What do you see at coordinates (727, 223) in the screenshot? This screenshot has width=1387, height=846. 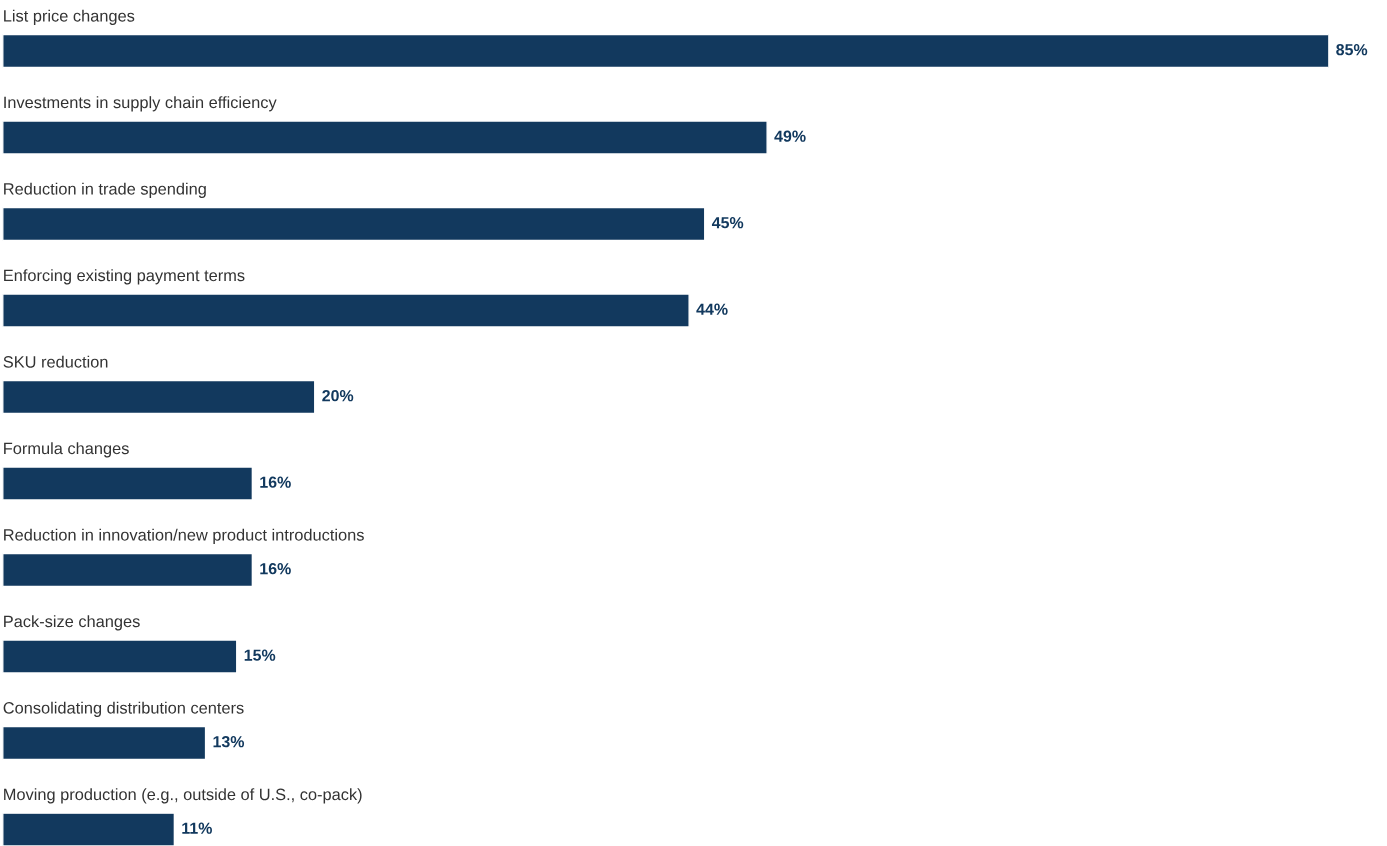 I see `data-label: 45%` at bounding box center [727, 223].